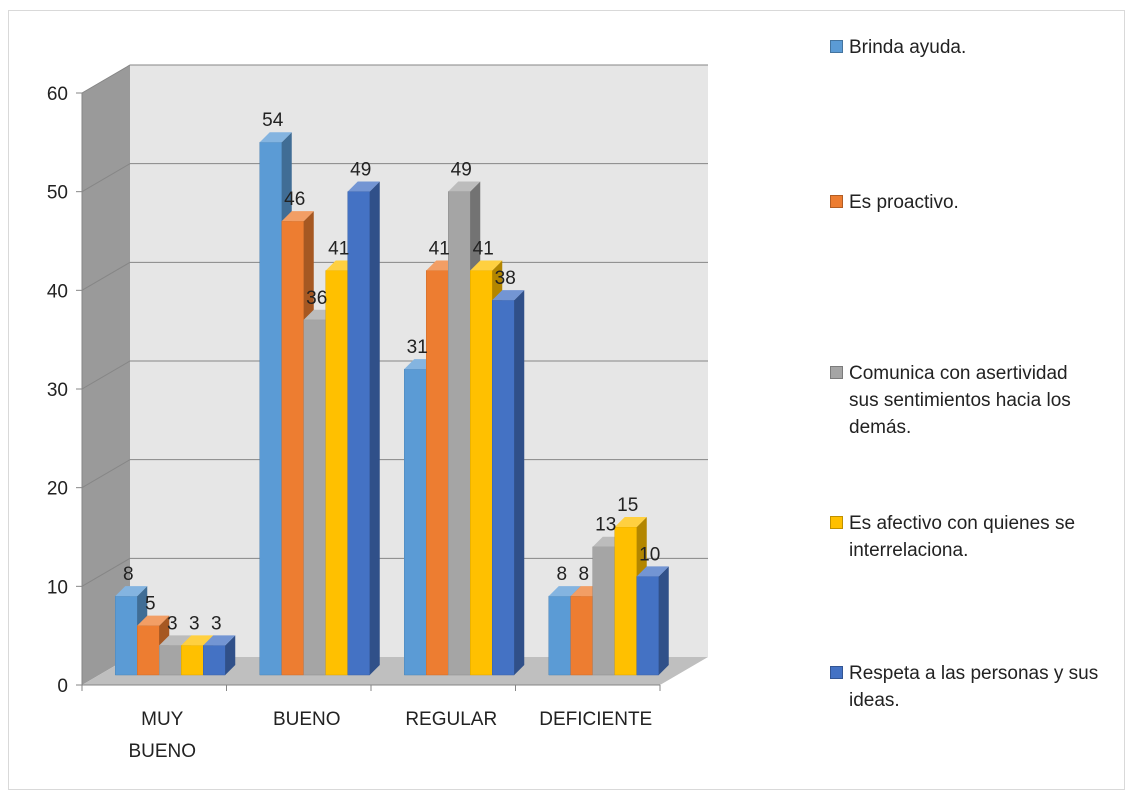 Image resolution: width=1131 pixels, height=795 pixels. I want to click on y-tick-label: 40, so click(57, 291).